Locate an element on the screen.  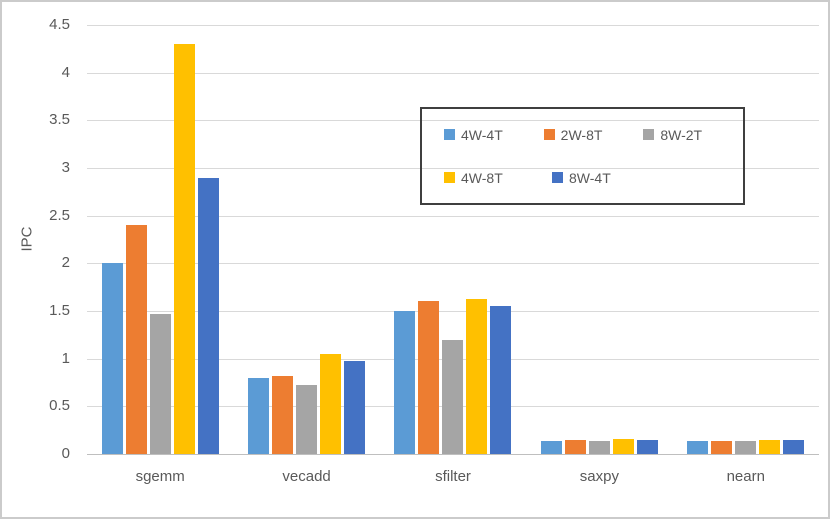
y-tick-label: 3 is located at coordinates (65, 167).